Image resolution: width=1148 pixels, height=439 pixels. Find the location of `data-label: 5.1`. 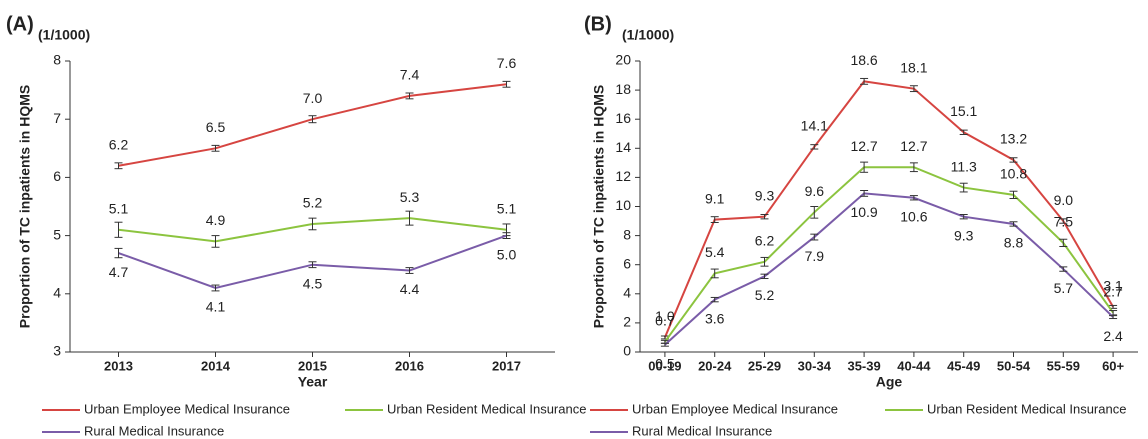

data-label: 5.1 is located at coordinates (507, 208).